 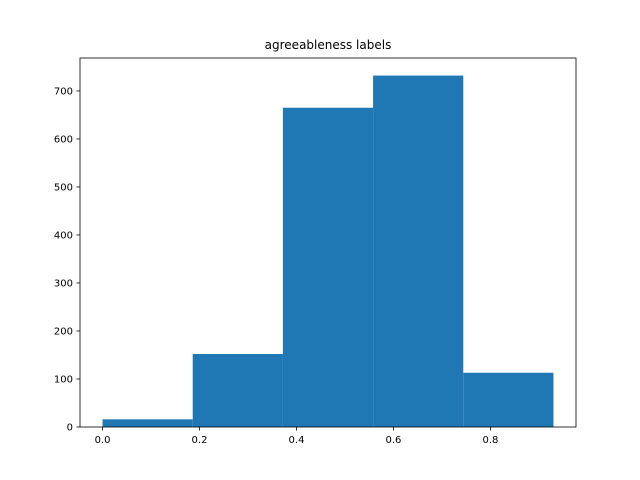 What do you see at coordinates (63, 139) in the screenshot?
I see `y-tick-label: 600` at bounding box center [63, 139].